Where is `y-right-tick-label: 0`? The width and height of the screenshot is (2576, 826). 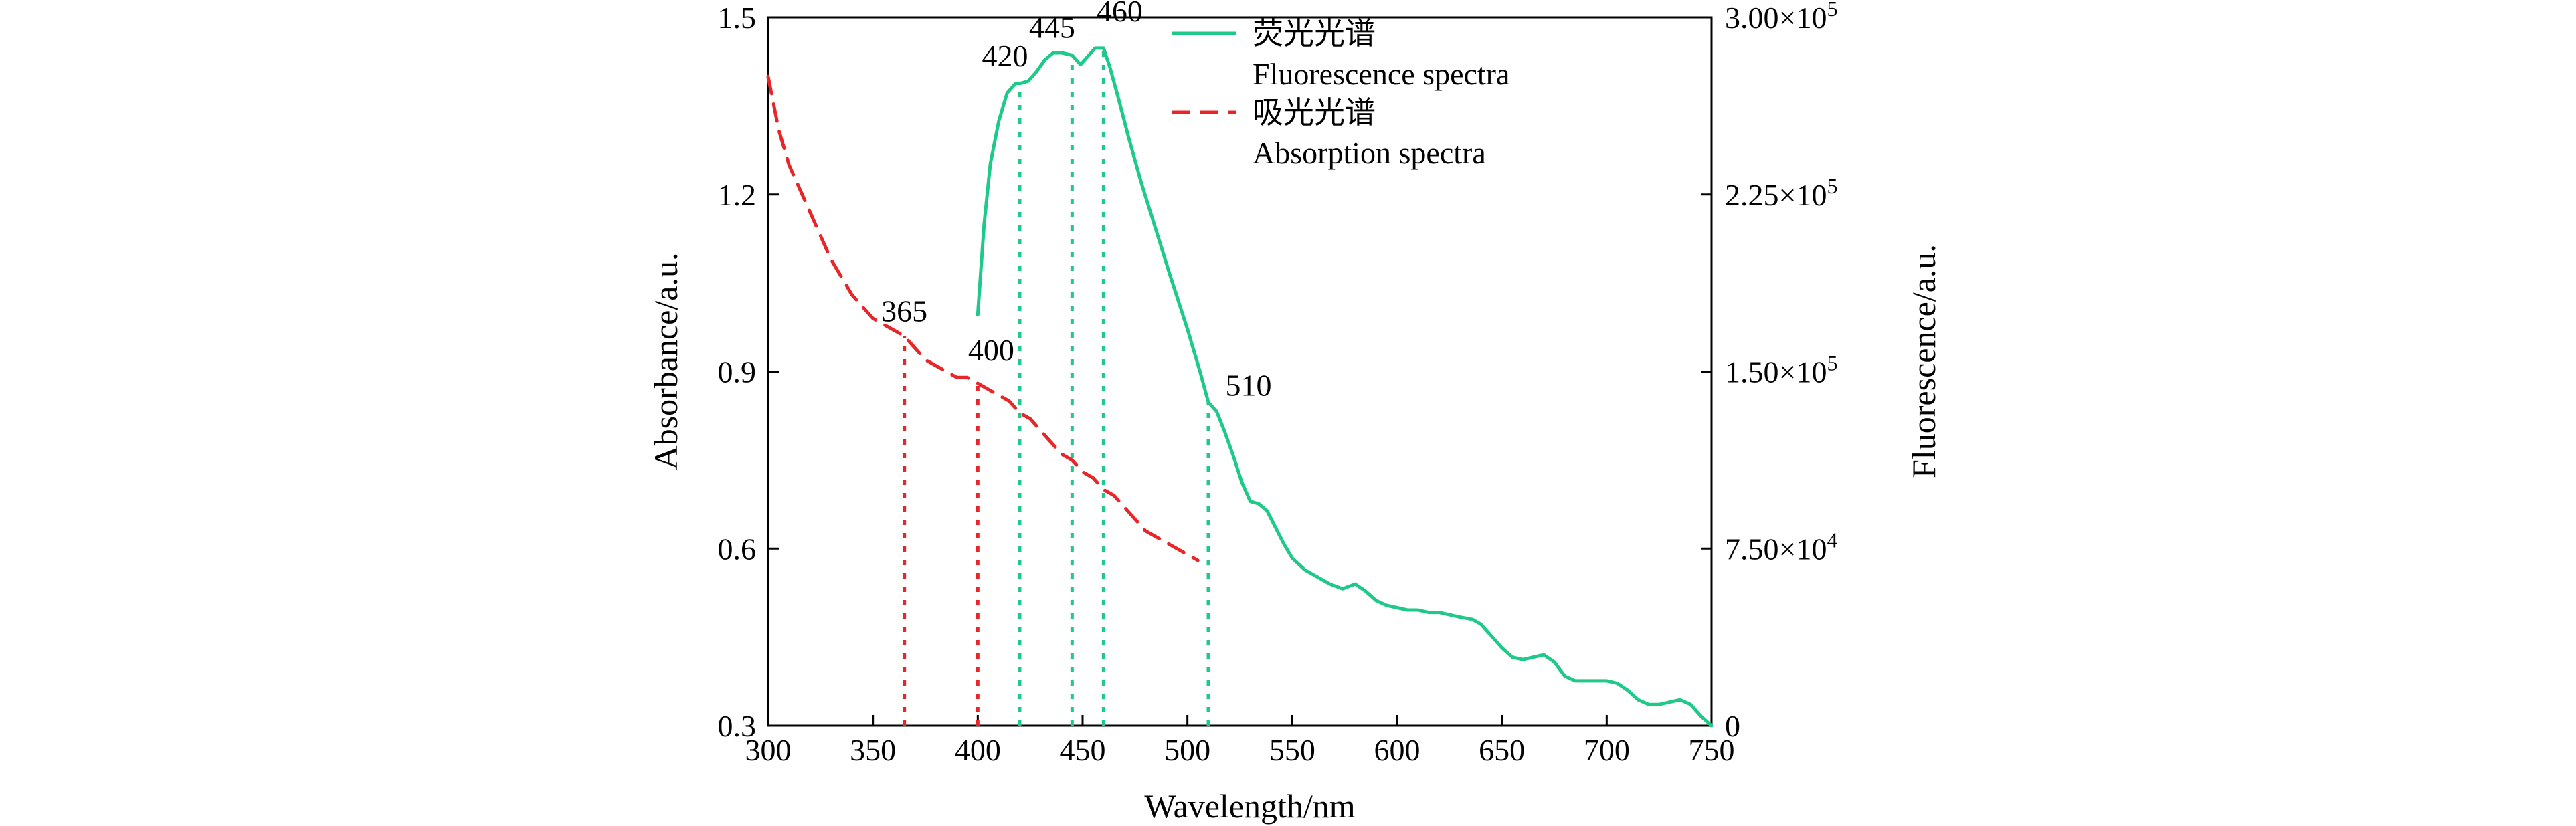 y-right-tick-label: 0 is located at coordinates (1732, 726).